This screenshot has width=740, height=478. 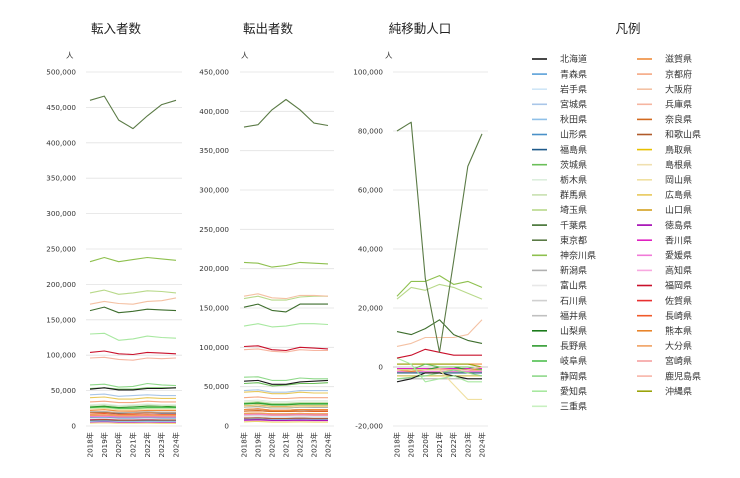 I want to click on legend-label: 鹿児島県, so click(x=683, y=376).